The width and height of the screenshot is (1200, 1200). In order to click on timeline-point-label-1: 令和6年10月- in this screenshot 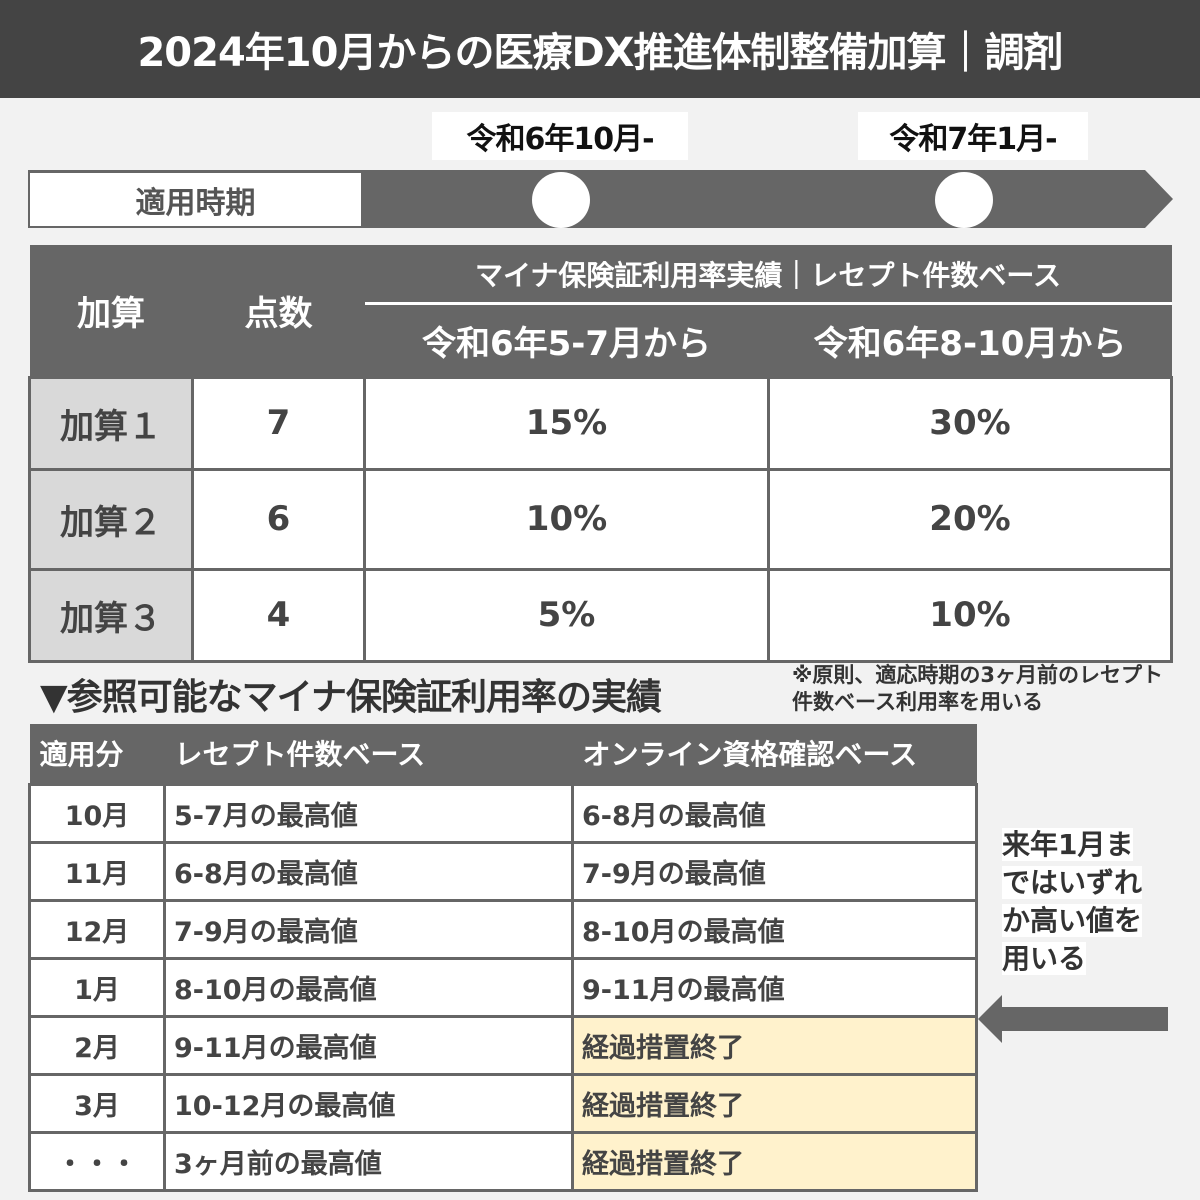, I will do `click(560, 136)`.